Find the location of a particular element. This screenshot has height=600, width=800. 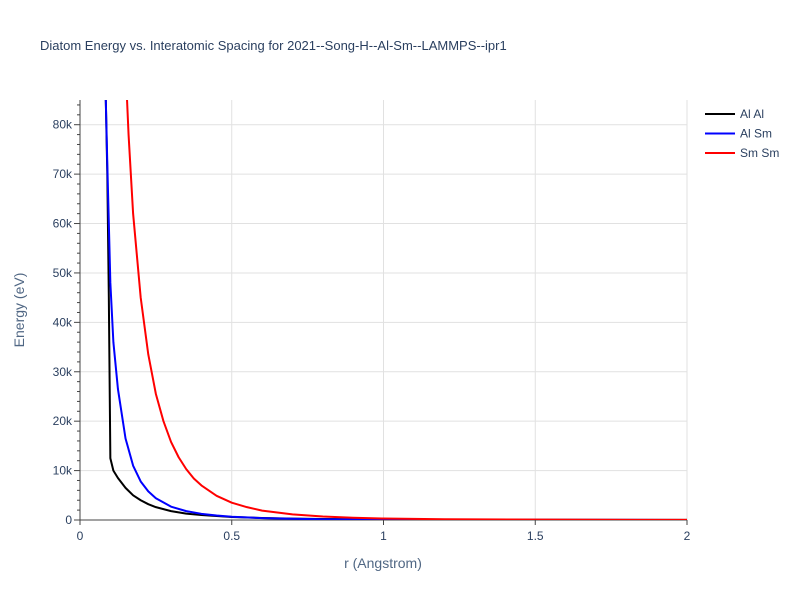

y-tick-labels: 0 10k 20k 30k 40k 50k 60k 70k 80k is located at coordinates (63, 322).